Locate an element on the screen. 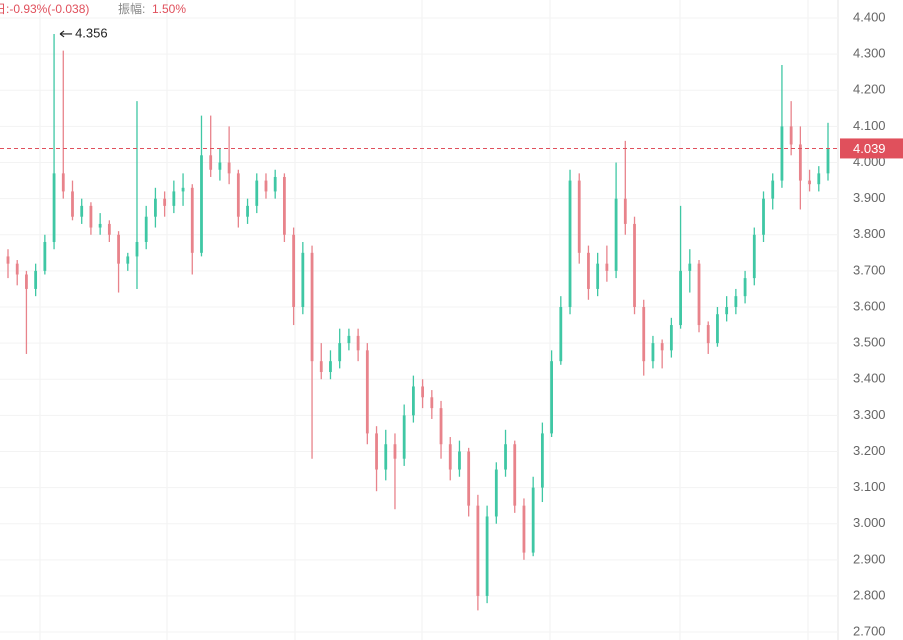 This screenshot has height=640, width=903. y-tick-label: 3.200 is located at coordinates (869, 450).